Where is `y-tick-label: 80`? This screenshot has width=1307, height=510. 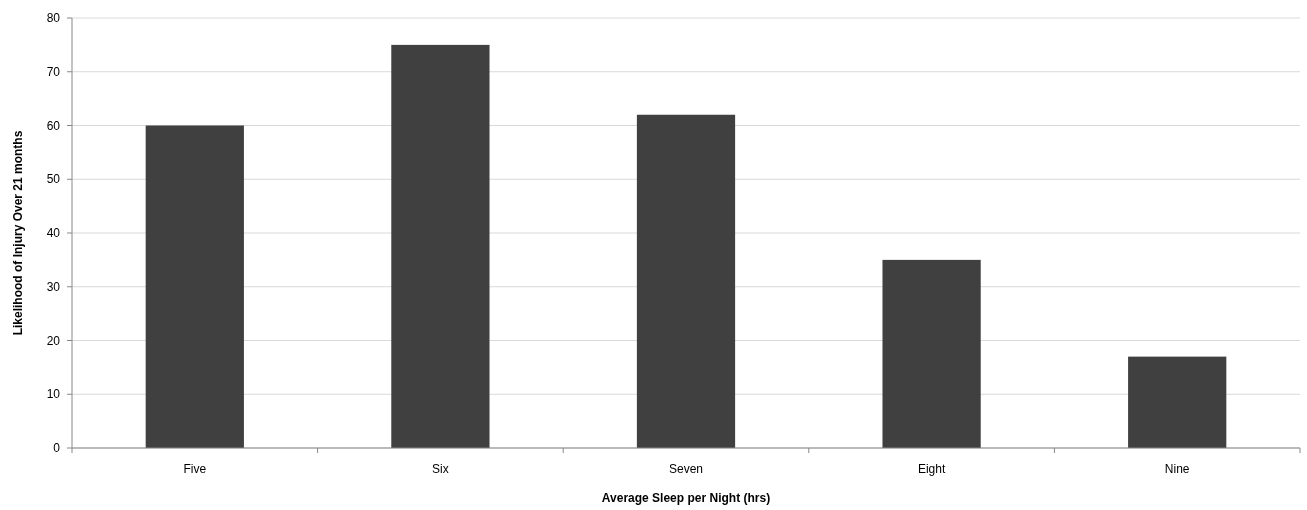 y-tick-label: 80 is located at coordinates (53, 18).